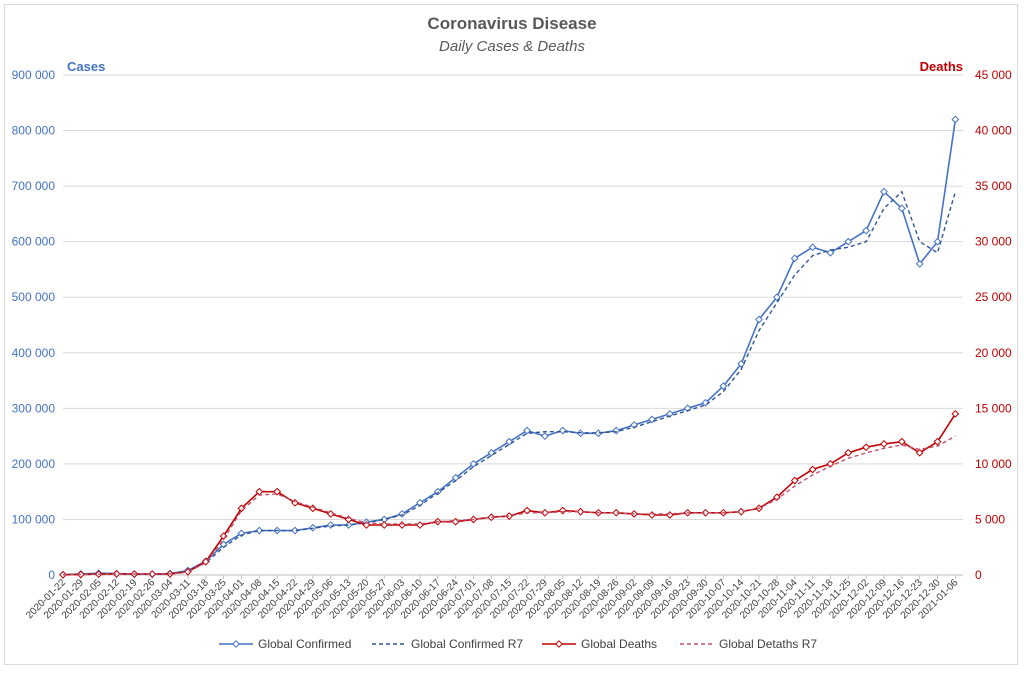 The width and height of the screenshot is (1024, 673). I want to click on y-right-tick-label: 45 000, so click(993, 75).